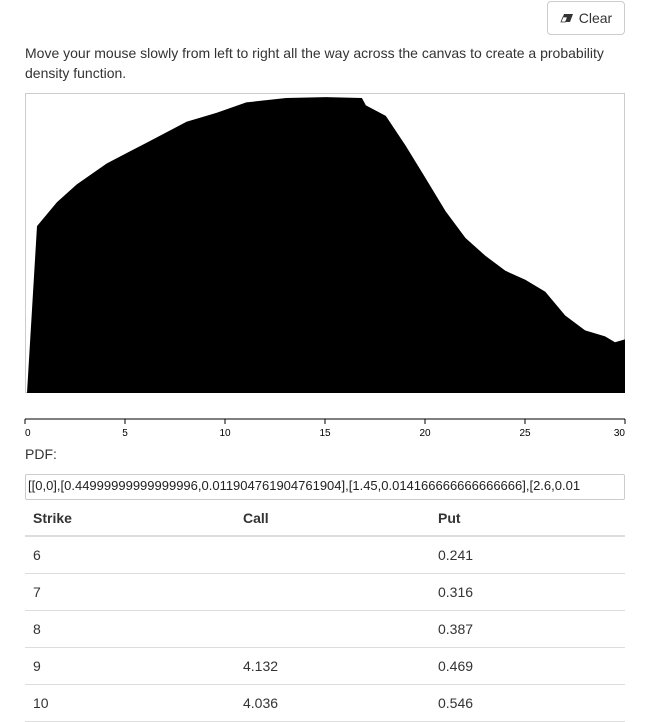 This screenshot has height=722, width=656. What do you see at coordinates (125, 433) in the screenshot?
I see `x-tick-label: 5` at bounding box center [125, 433].